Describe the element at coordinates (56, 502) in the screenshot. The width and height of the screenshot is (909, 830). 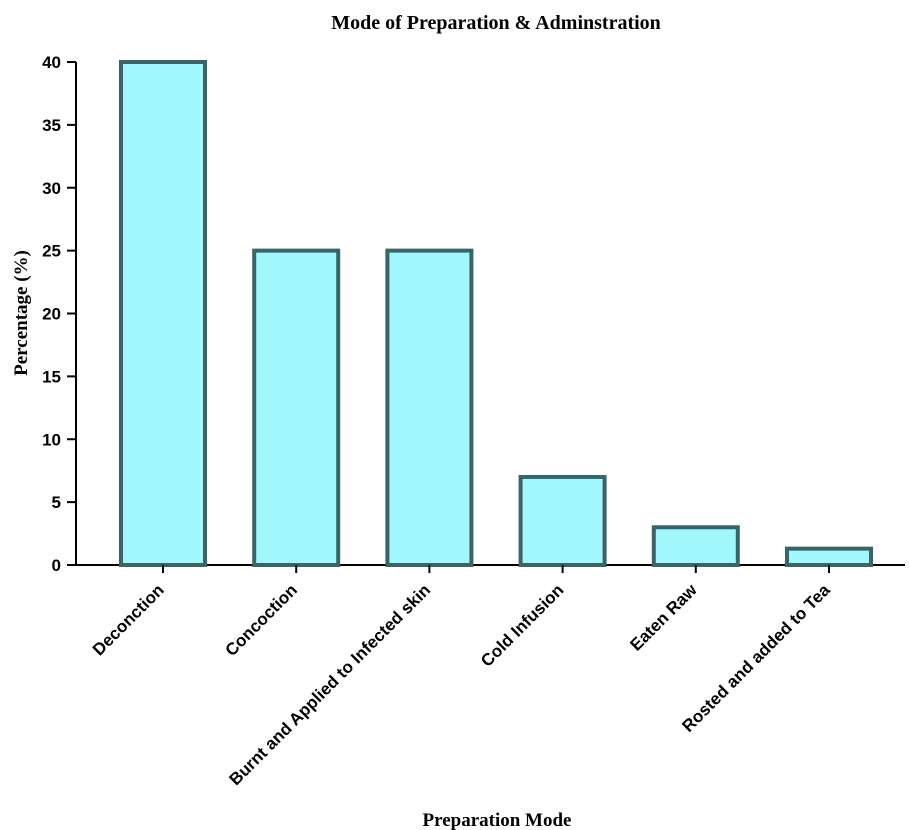
I see `y-tick-label: 5` at that location.